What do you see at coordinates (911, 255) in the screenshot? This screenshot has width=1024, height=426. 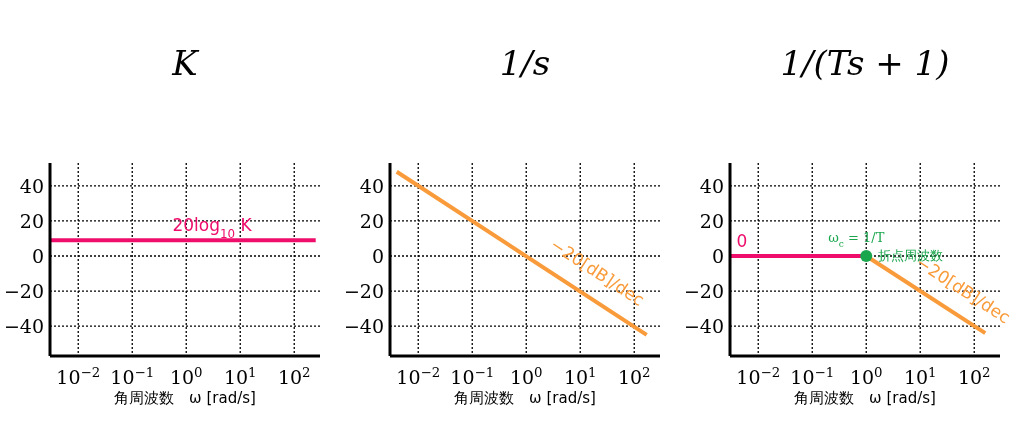 I see `annotation: 折点周波数` at bounding box center [911, 255].